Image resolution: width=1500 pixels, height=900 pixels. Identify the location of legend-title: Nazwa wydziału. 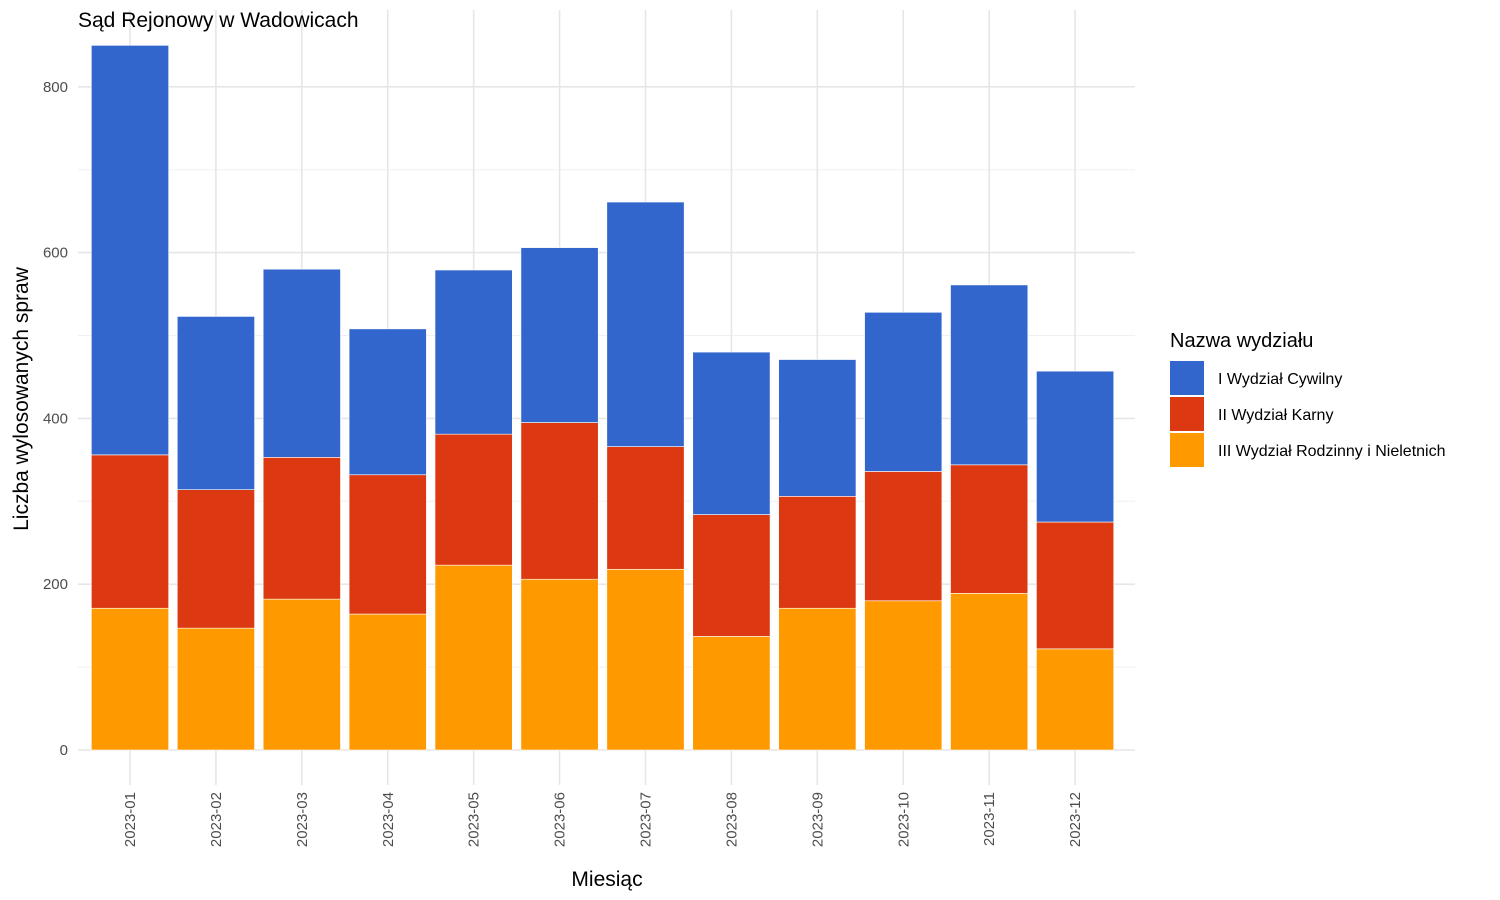
(1241, 341).